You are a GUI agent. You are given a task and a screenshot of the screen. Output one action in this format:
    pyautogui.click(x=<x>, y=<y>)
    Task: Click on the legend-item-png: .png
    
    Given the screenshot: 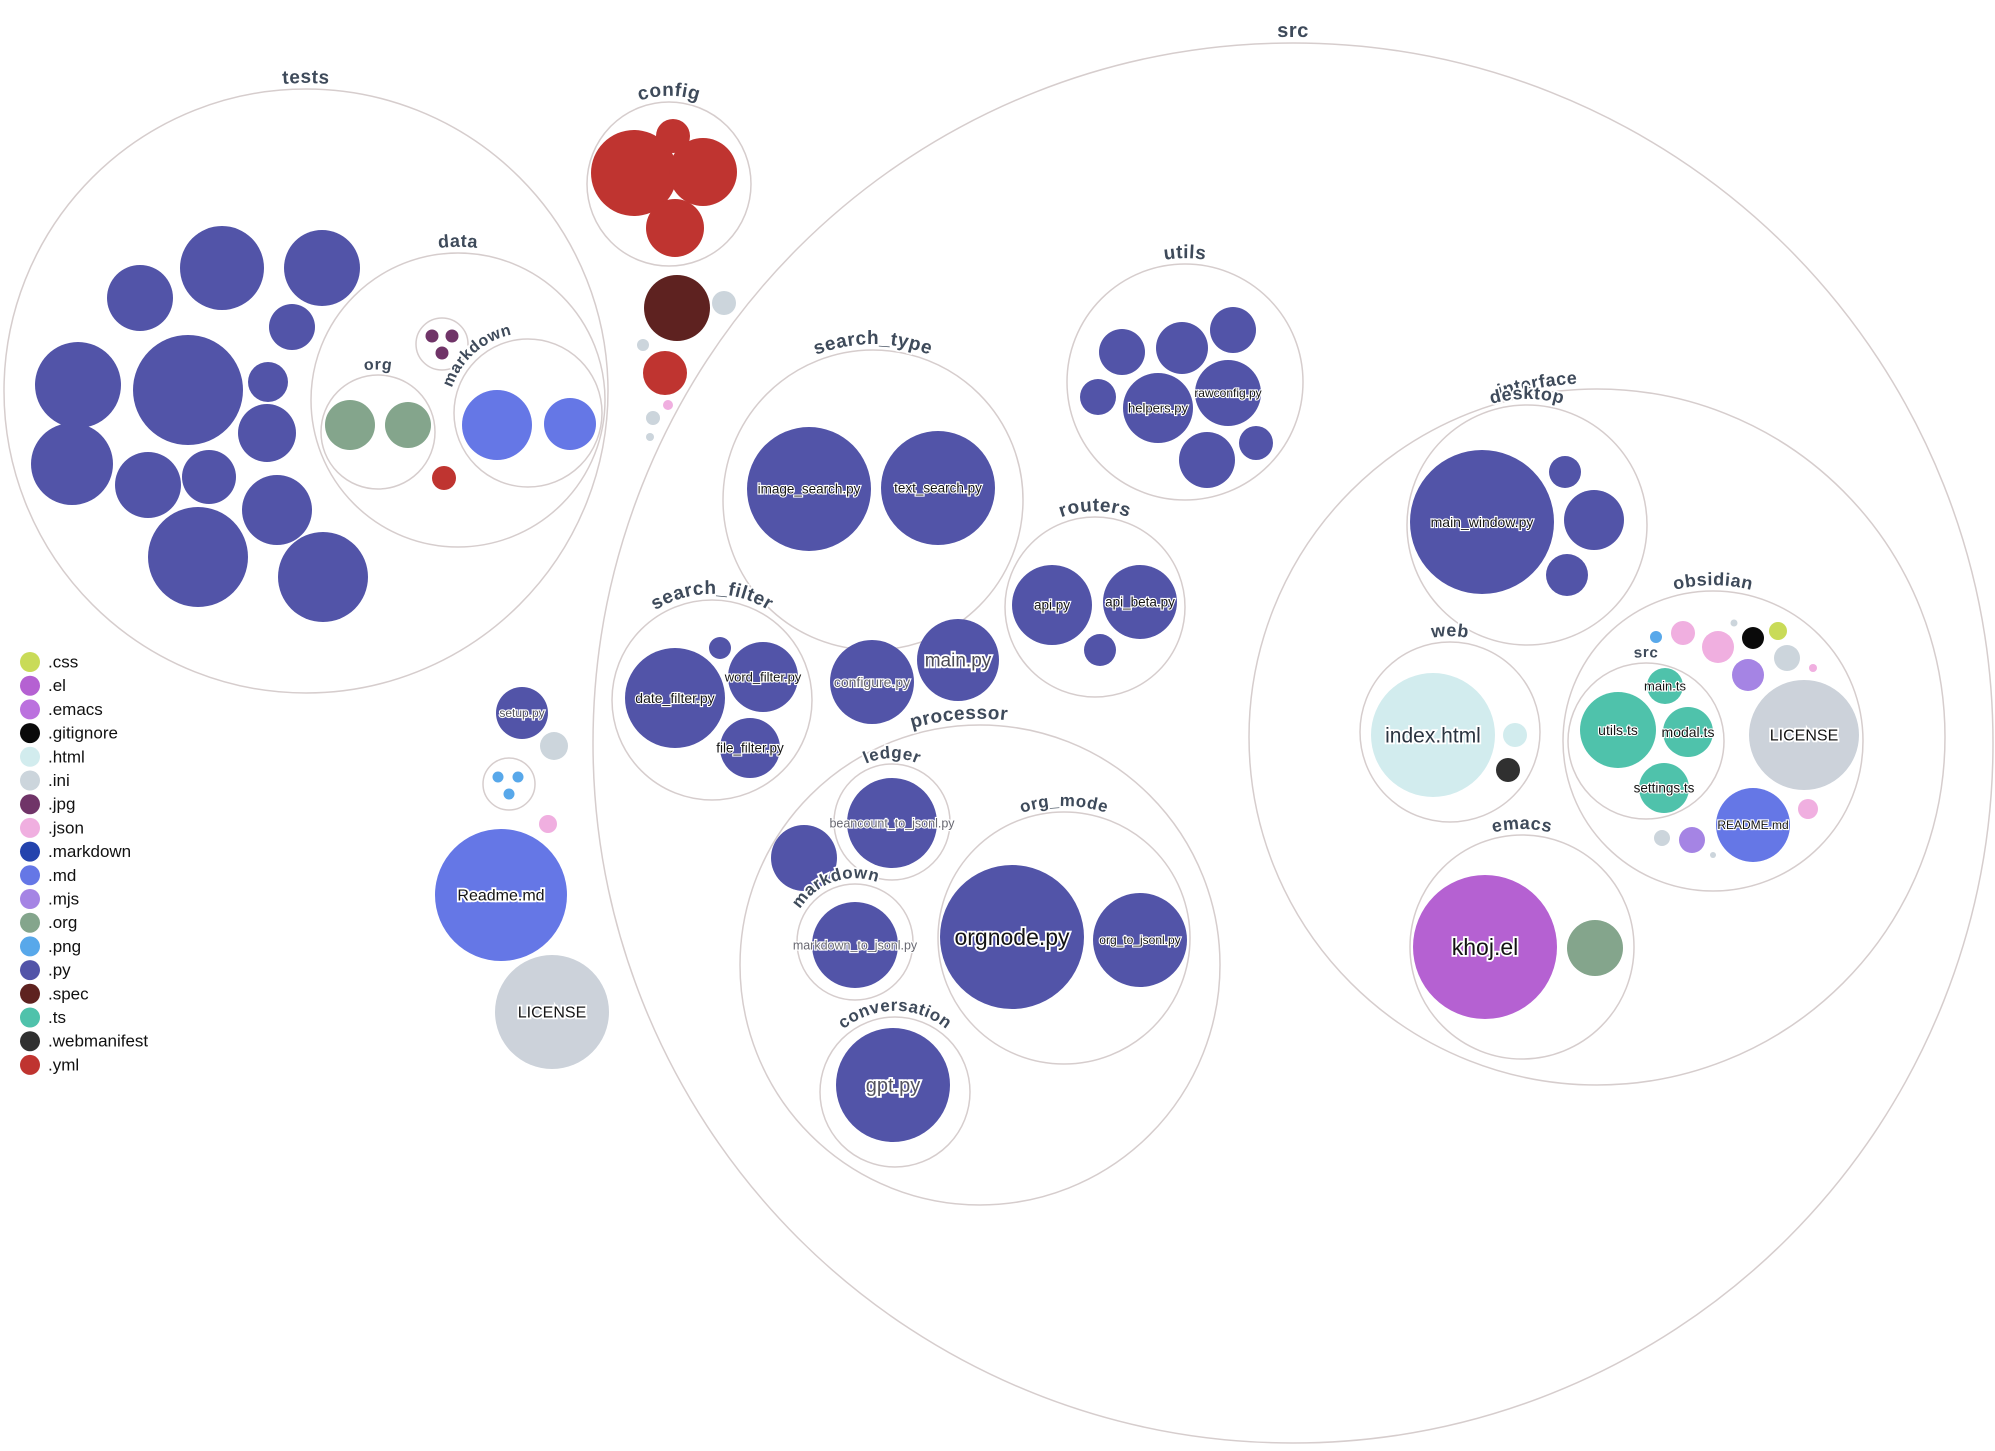 What is the action you would take?
    pyautogui.click(x=50, y=946)
    